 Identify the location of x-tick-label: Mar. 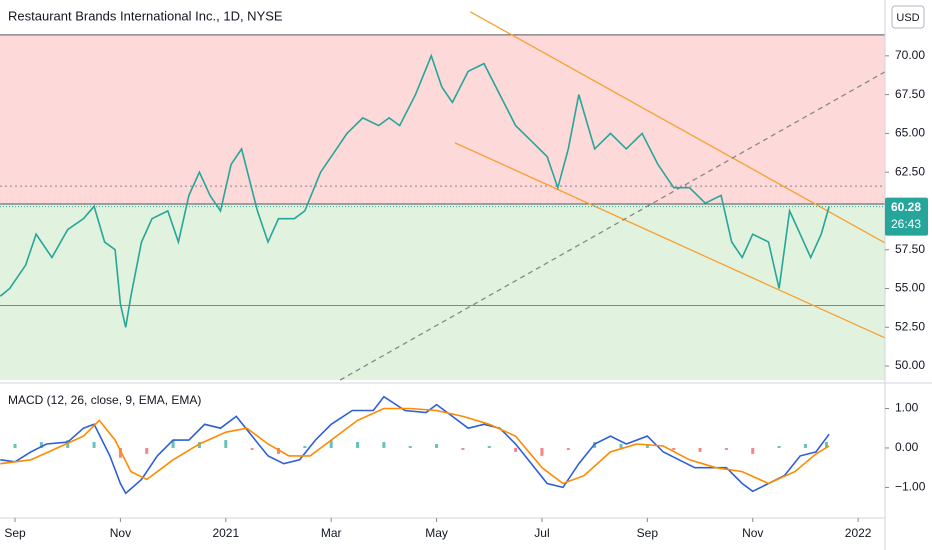
(331, 533).